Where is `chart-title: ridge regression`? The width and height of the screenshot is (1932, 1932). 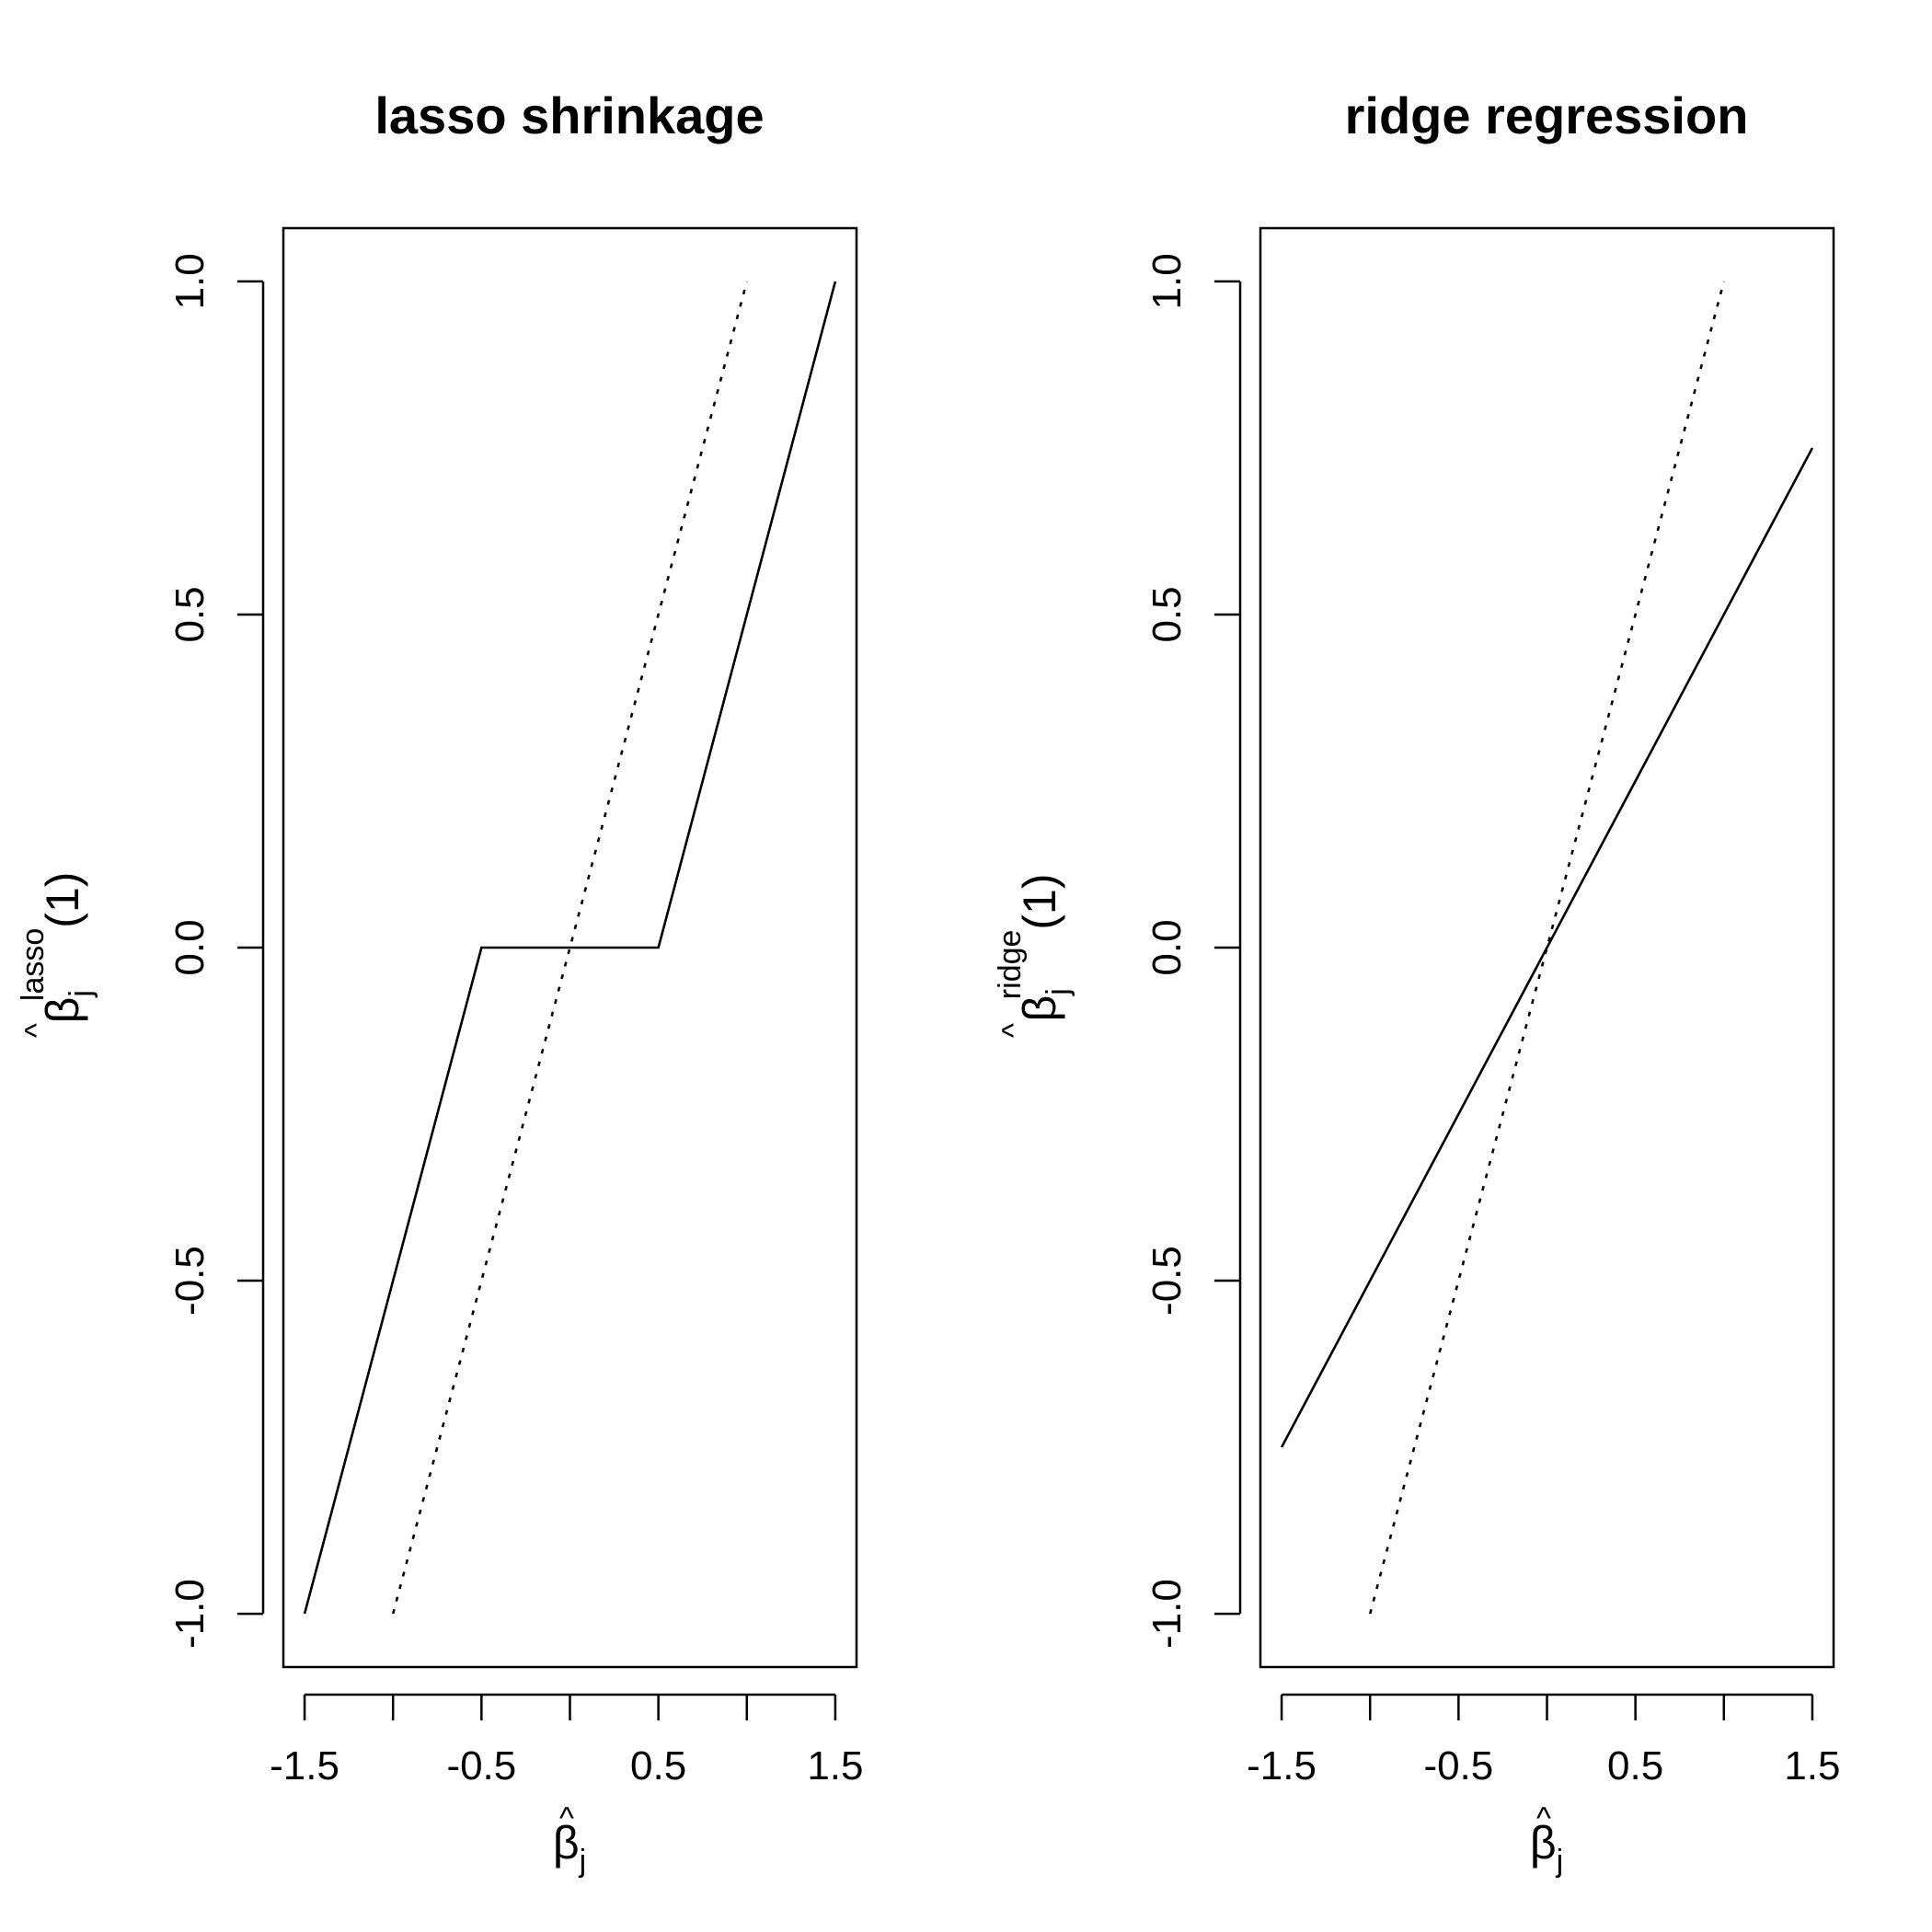
chart-title: ridge regression is located at coordinates (1547, 115).